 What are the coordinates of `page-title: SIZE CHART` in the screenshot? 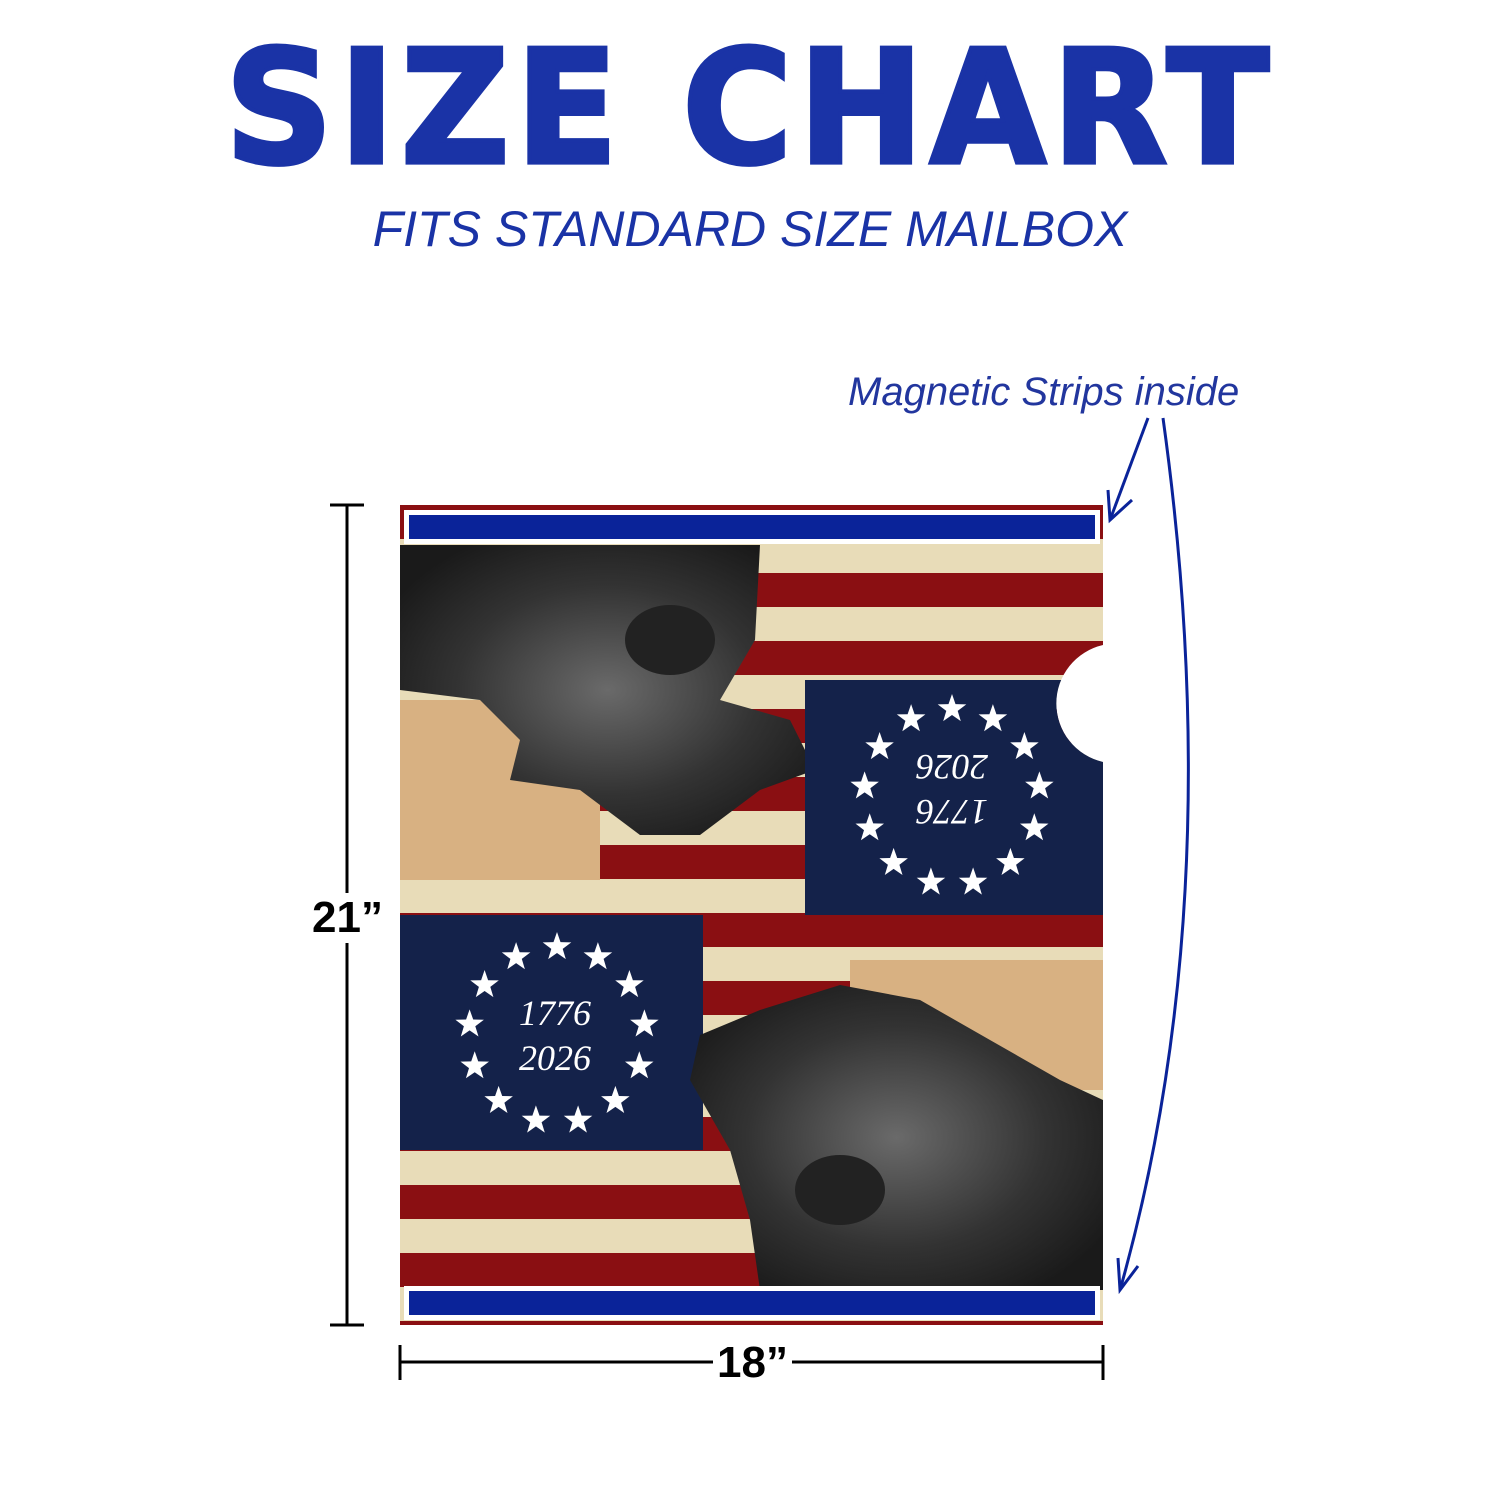 It's located at (749, 109).